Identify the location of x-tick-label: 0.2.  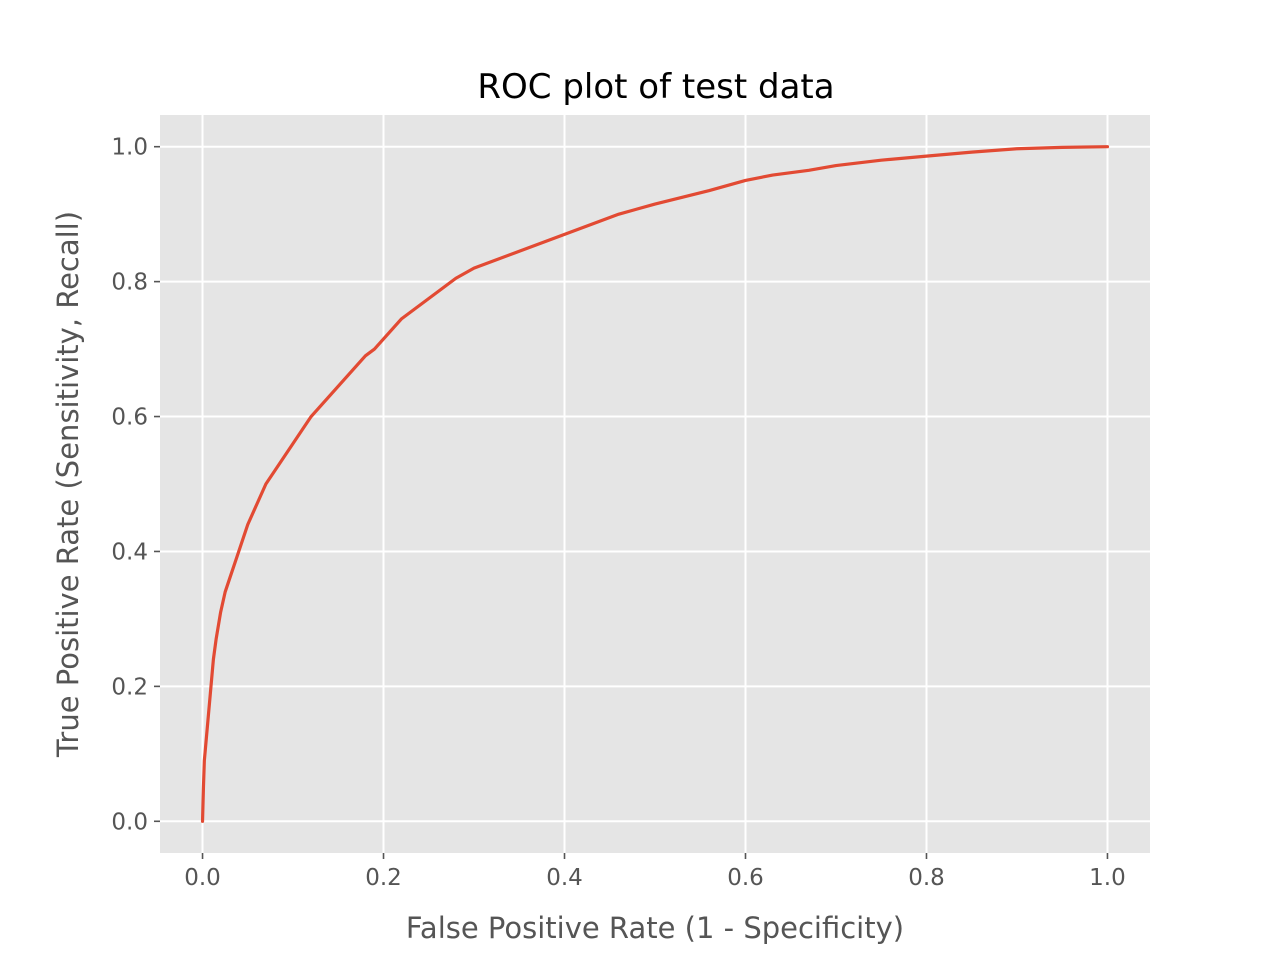
(383, 878).